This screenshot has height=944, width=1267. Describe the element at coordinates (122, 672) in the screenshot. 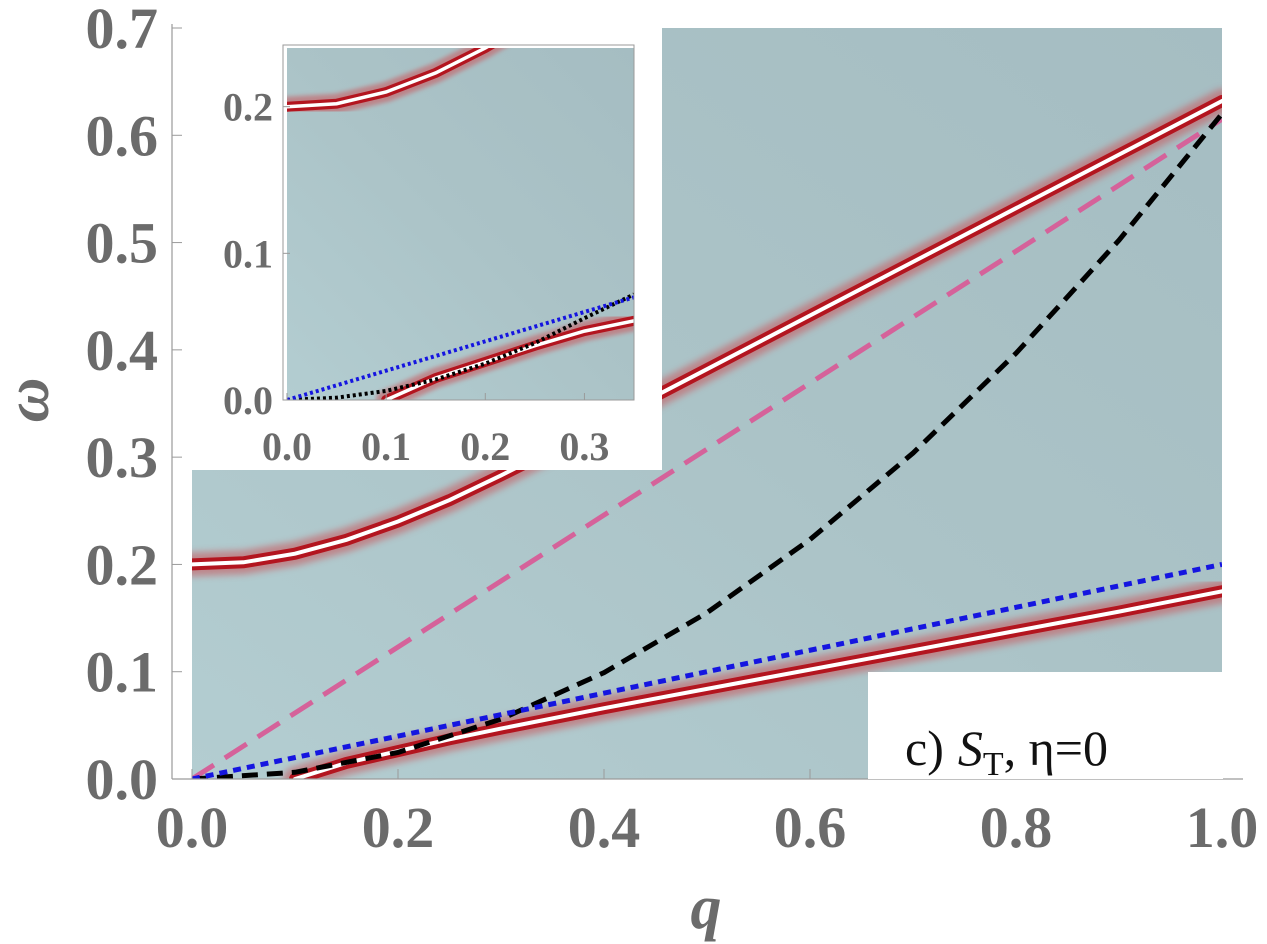

I see `main-ytick-label: 0.1` at that location.